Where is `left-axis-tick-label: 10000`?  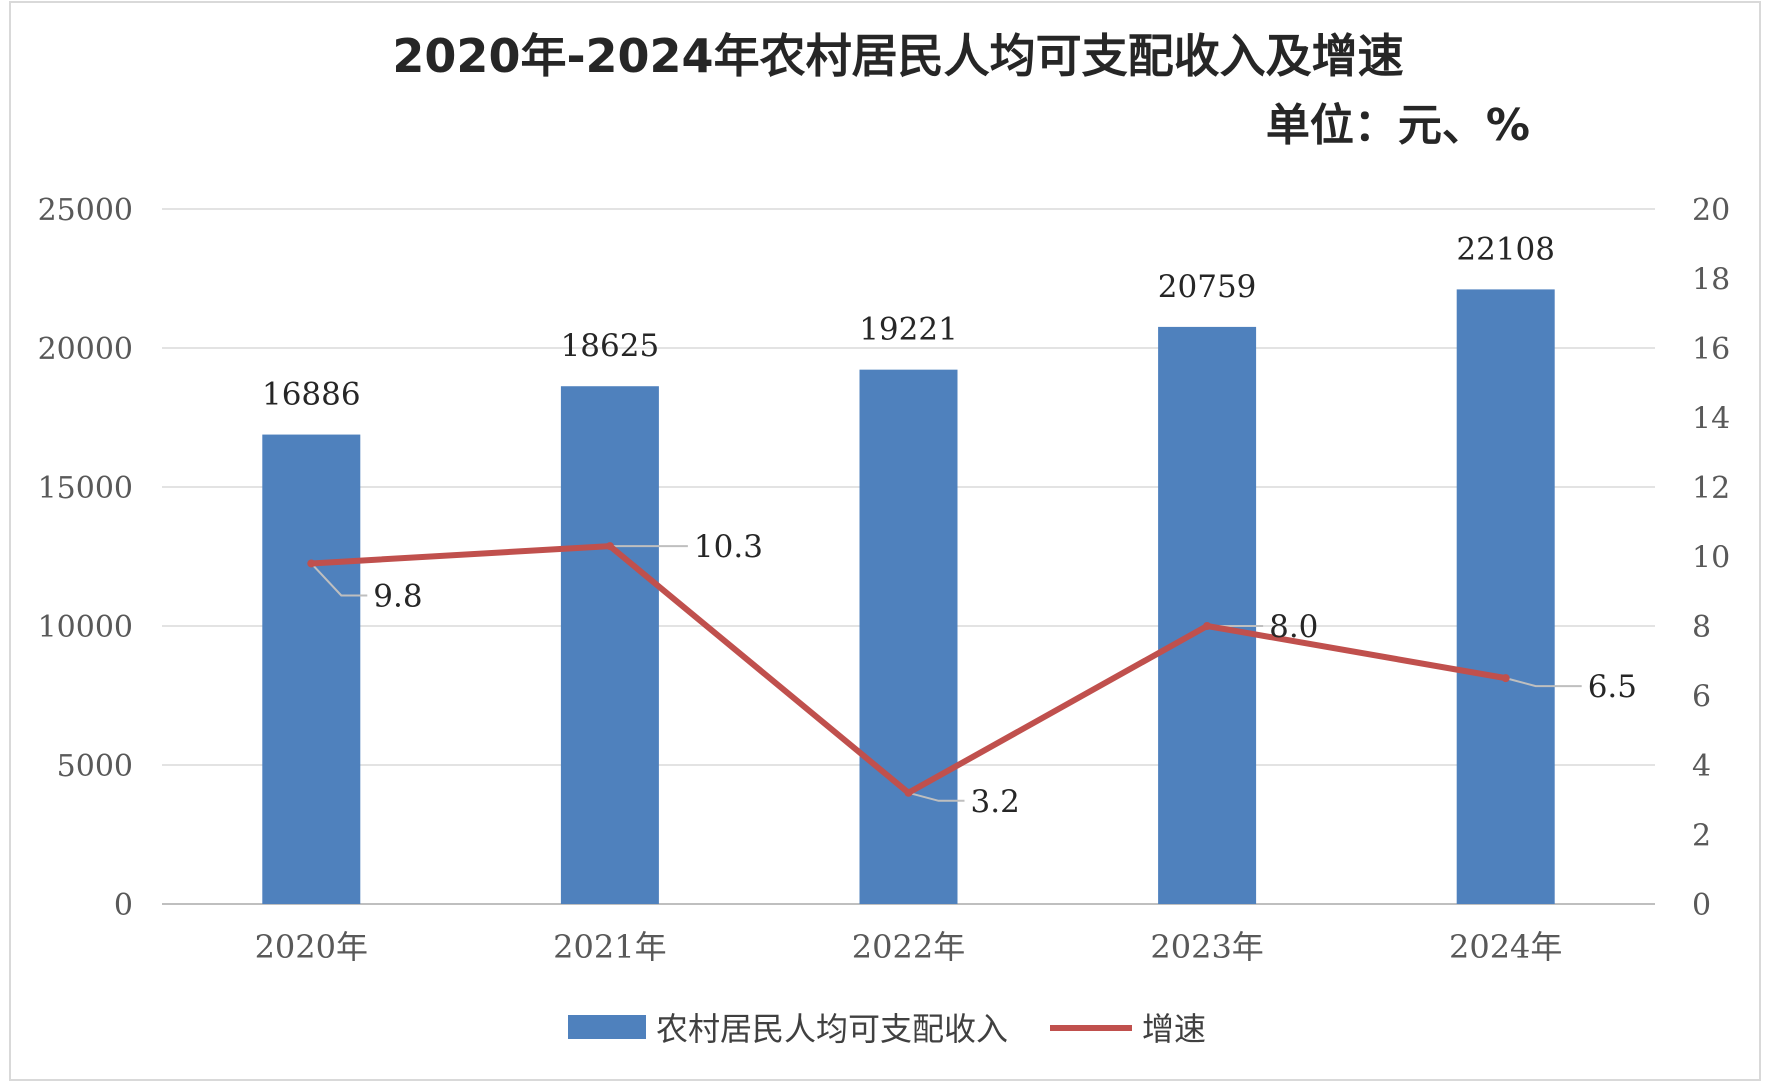
left-axis-tick-label: 10000 is located at coordinates (85, 627).